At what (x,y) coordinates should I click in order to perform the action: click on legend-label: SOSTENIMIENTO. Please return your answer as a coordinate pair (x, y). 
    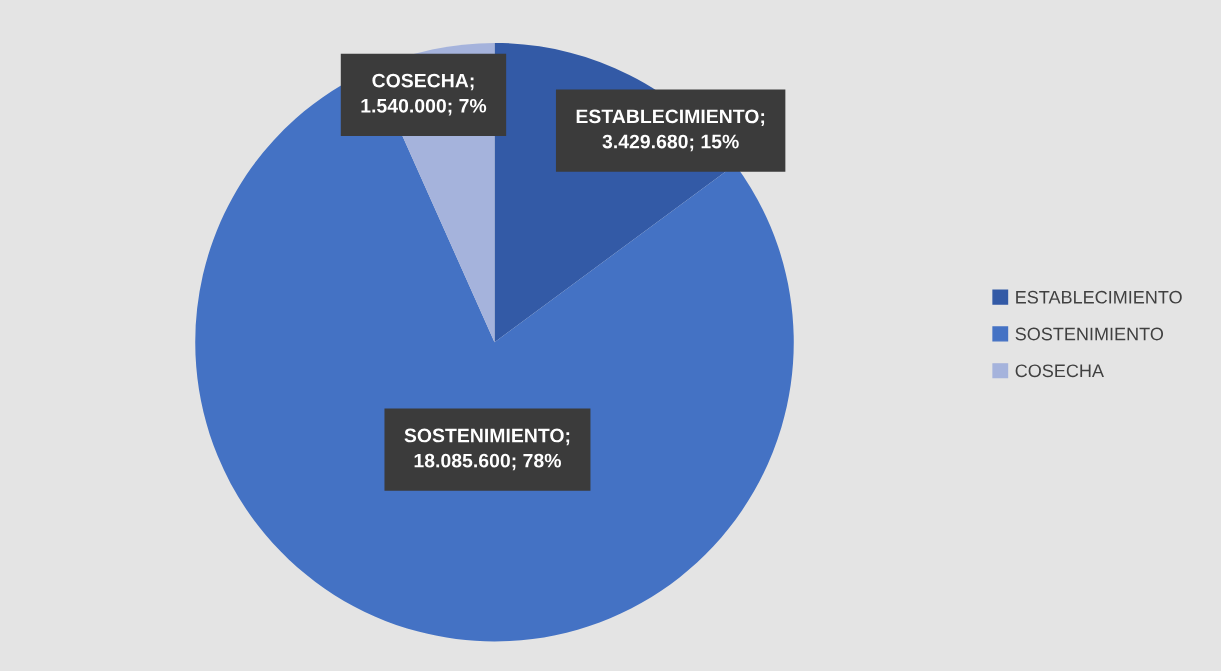
    Looking at the image, I should click on (1089, 334).